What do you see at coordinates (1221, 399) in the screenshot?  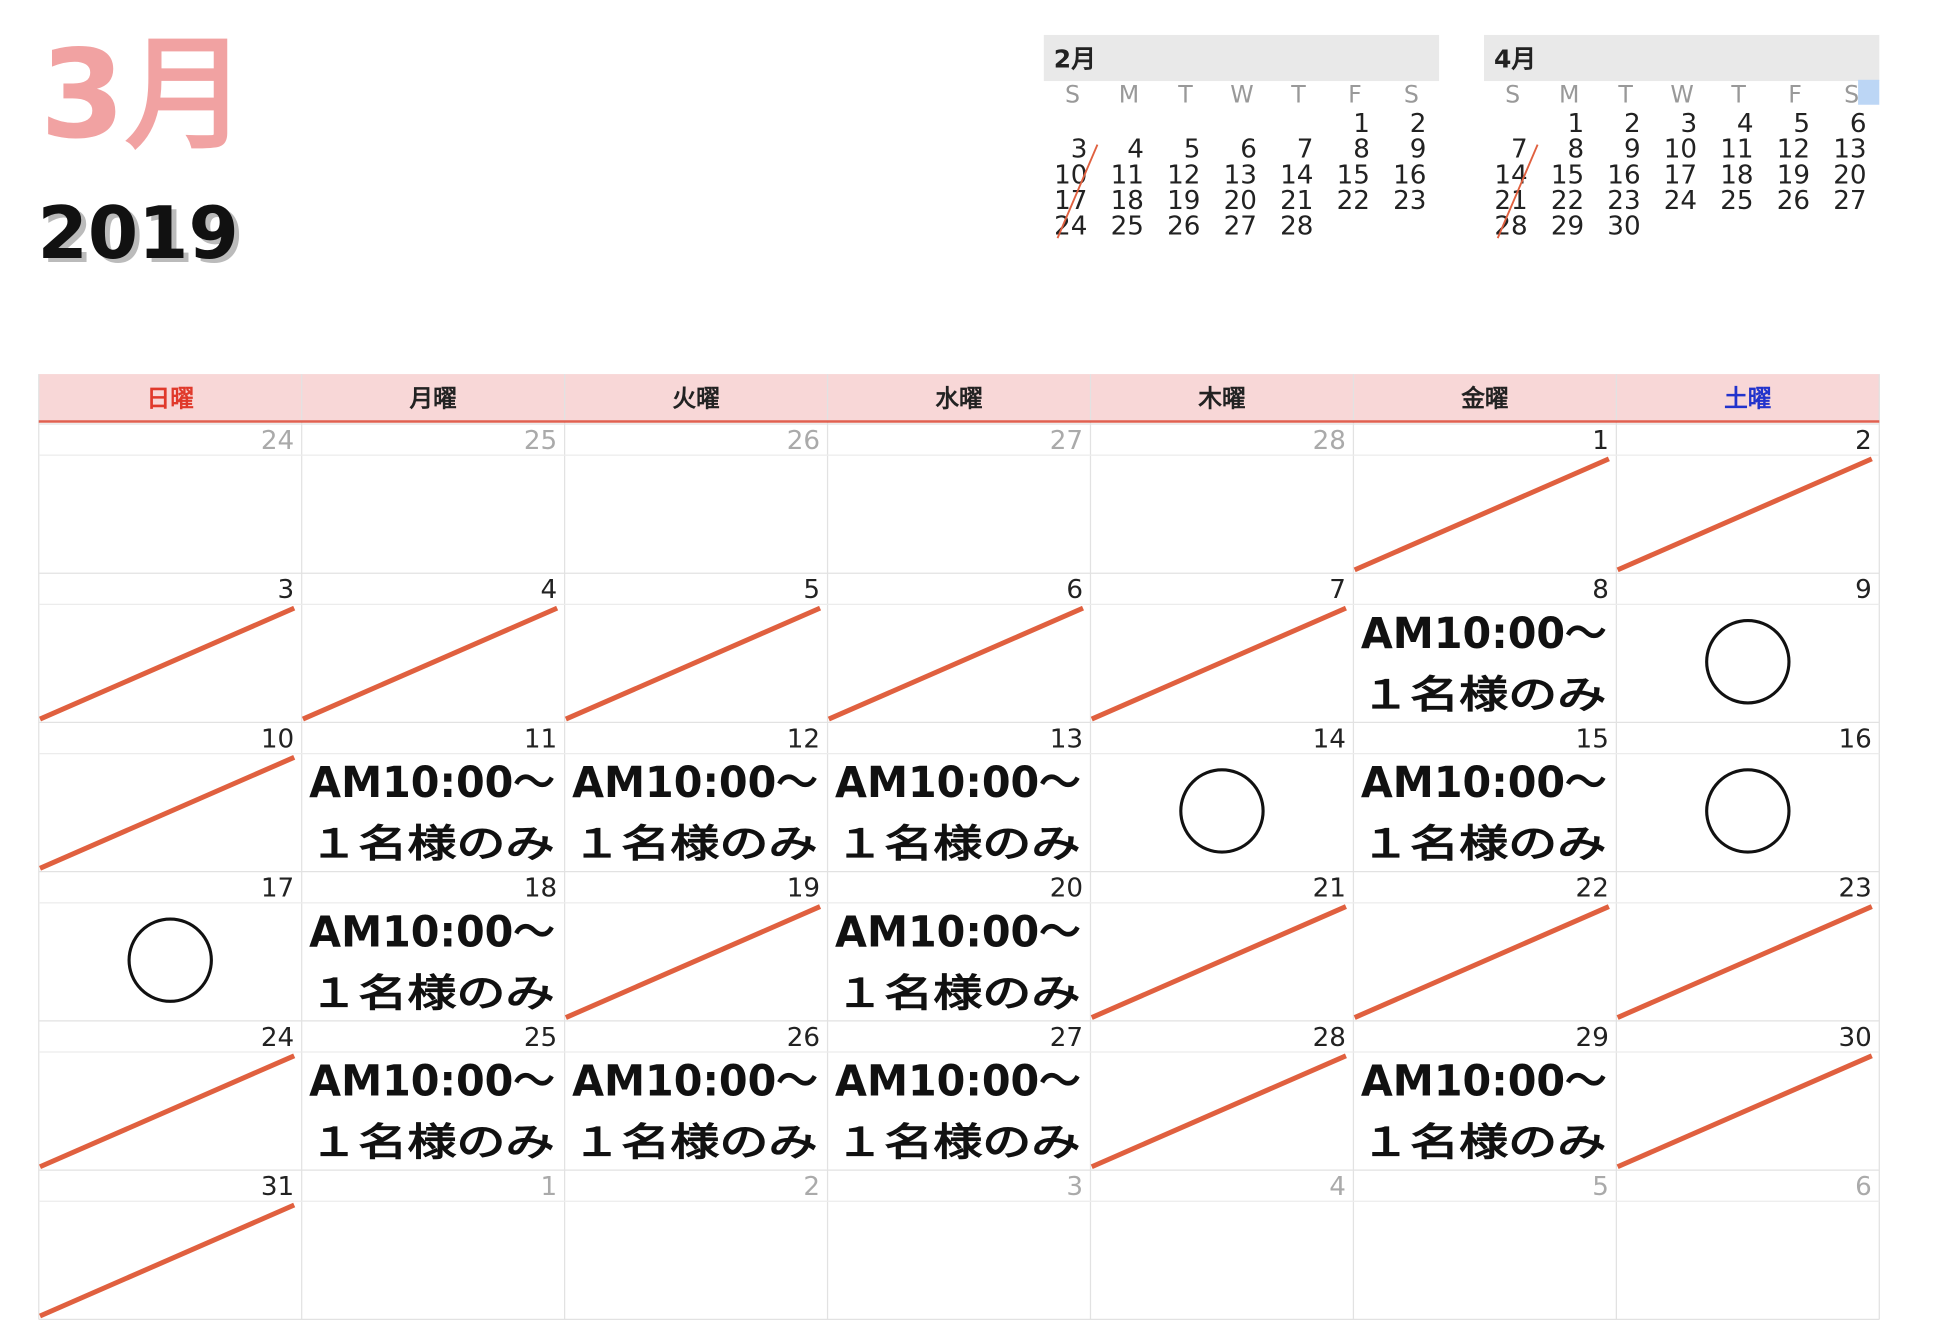 I see `weekday-label: 木曜` at bounding box center [1221, 399].